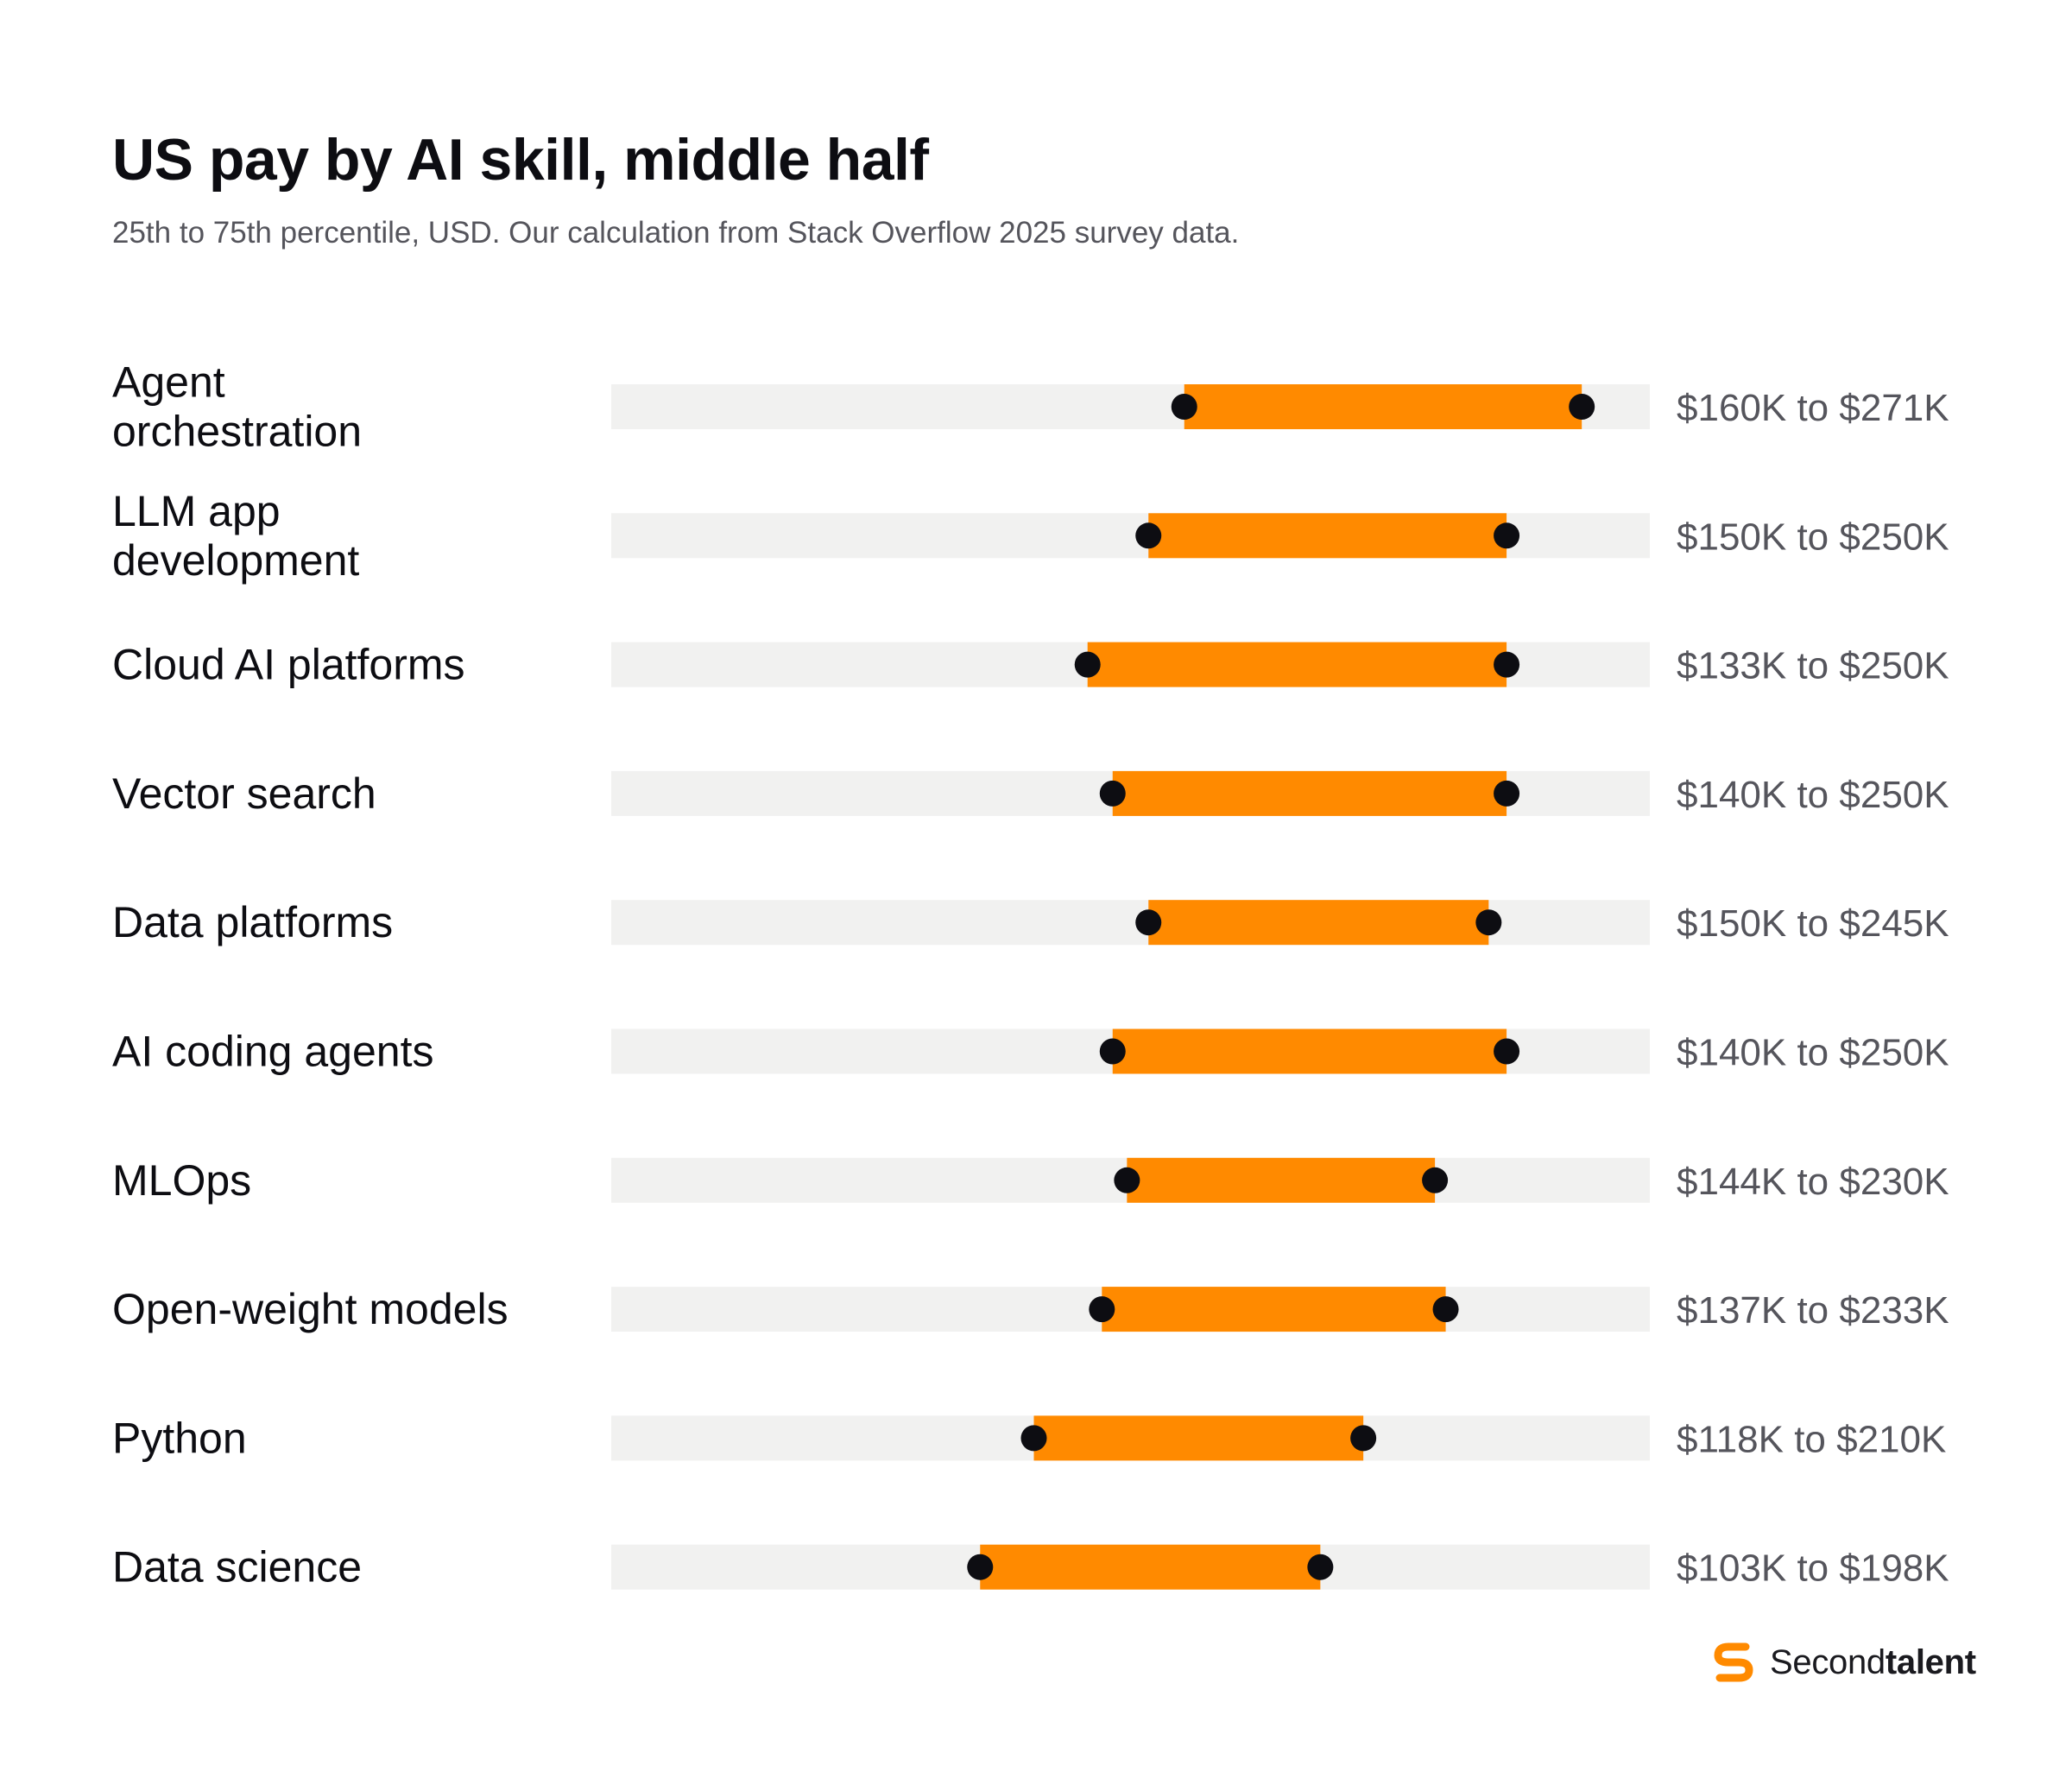 This screenshot has height=1772, width=2072. I want to click on range-label: $150K to $250K, so click(1813, 537).